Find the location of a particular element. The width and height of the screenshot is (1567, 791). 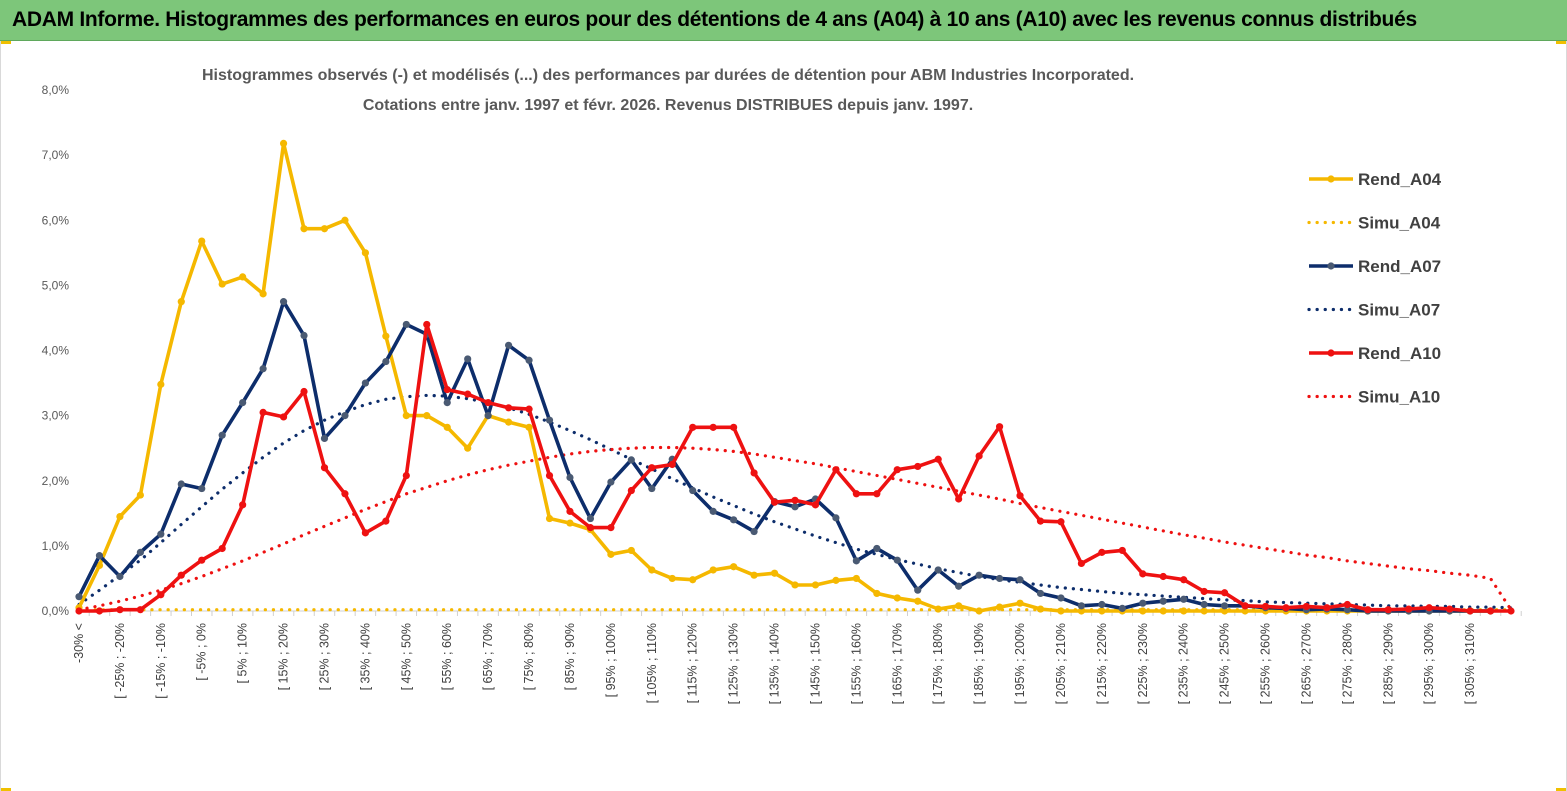

x-tick-label: [ 235% ; 240% is located at coordinates (1184, 663).